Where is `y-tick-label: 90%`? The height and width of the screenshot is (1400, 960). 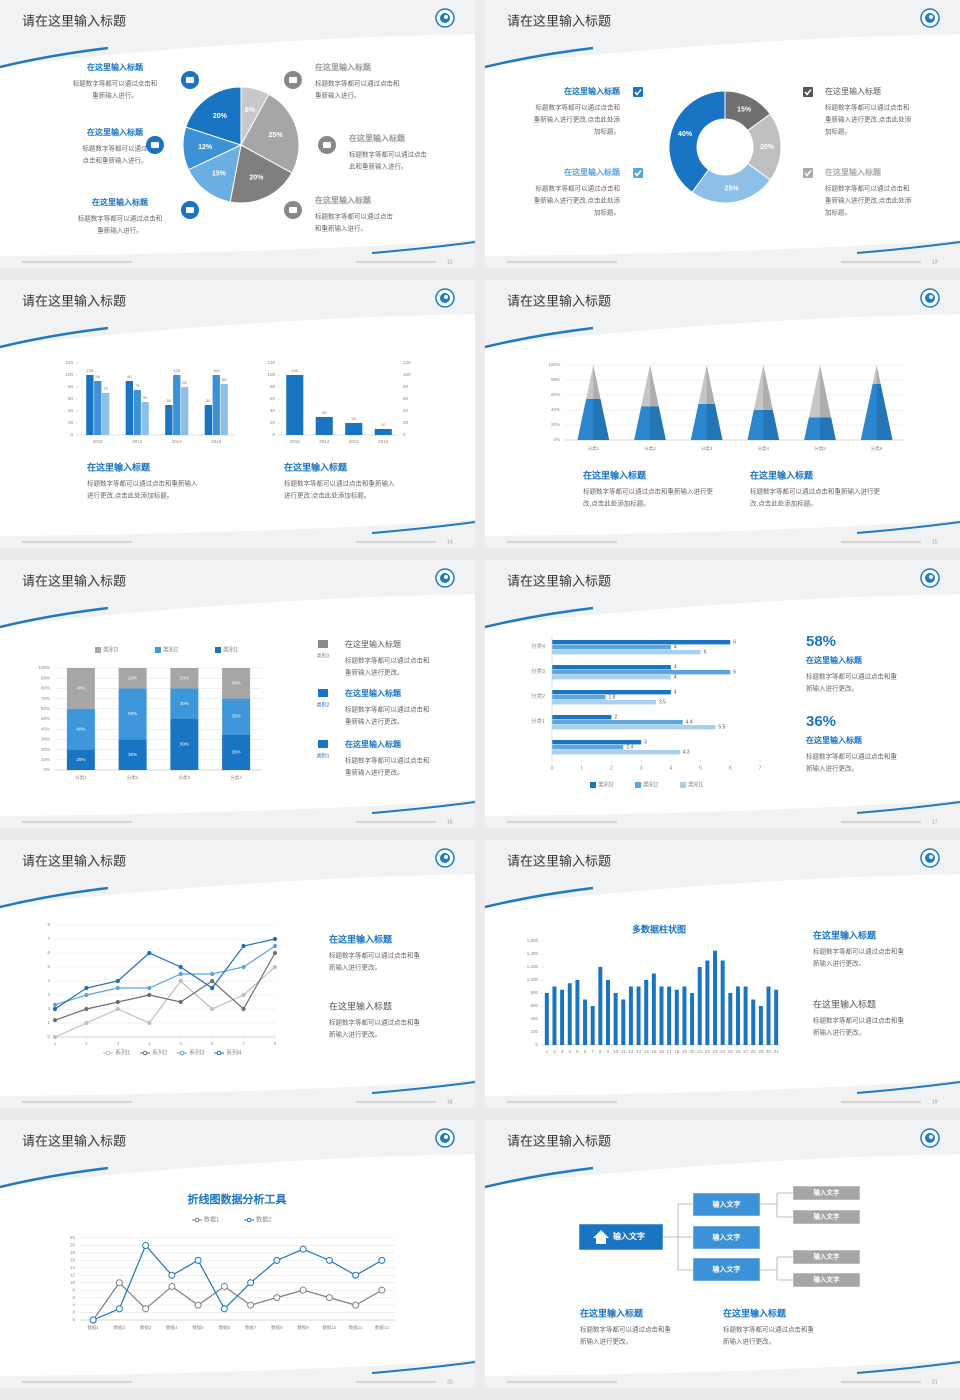
y-tick-label: 90% is located at coordinates (45, 677).